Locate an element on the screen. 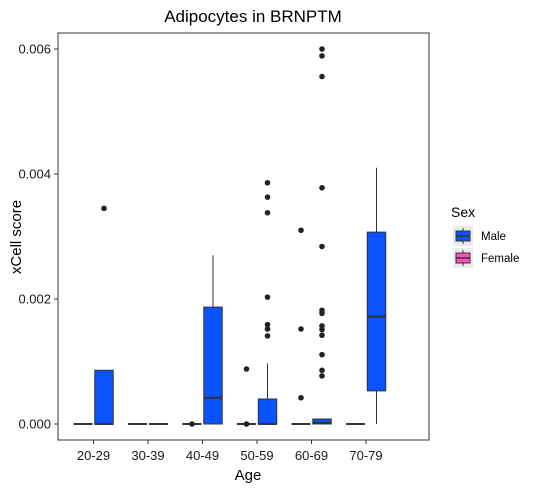 Image resolution: width=536 pixels, height=489 pixels. x-tick-label: 70-79 is located at coordinates (365, 455).